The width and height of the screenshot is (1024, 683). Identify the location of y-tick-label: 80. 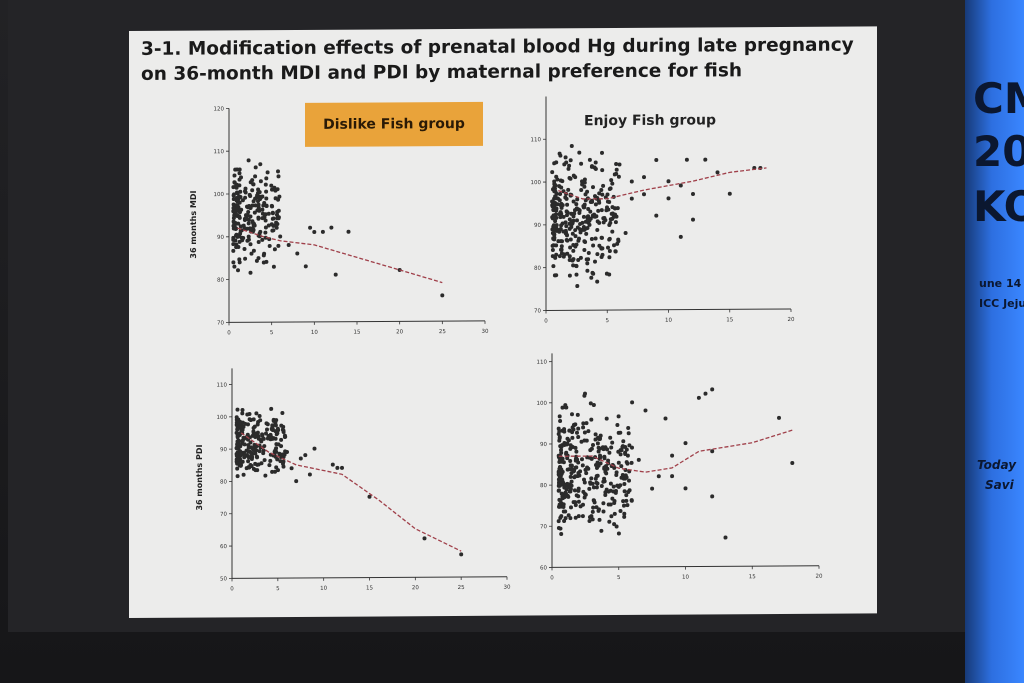
(220, 281).